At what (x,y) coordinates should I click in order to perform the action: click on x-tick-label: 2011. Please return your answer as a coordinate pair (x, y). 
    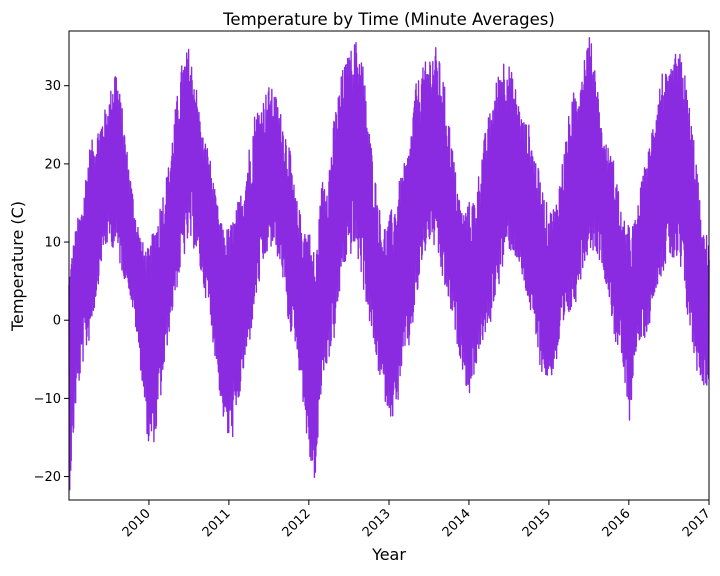
    Looking at the image, I should click on (217, 523).